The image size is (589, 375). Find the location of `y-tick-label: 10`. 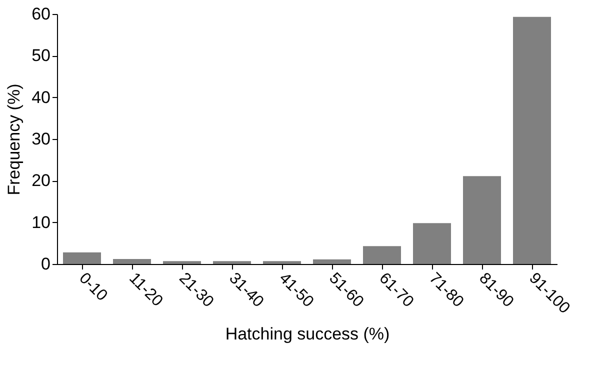

y-tick-label: 10 is located at coordinates (41, 222).